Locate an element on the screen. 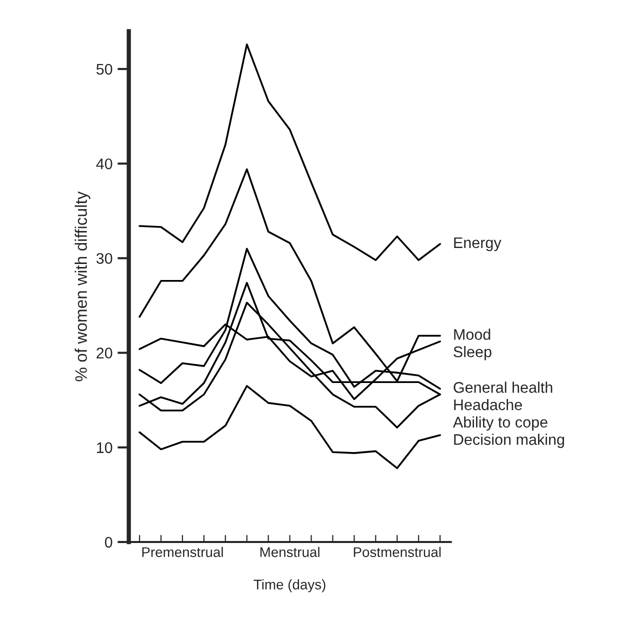 The width and height of the screenshot is (644, 623). line-series is located at coordinates (289, 427).